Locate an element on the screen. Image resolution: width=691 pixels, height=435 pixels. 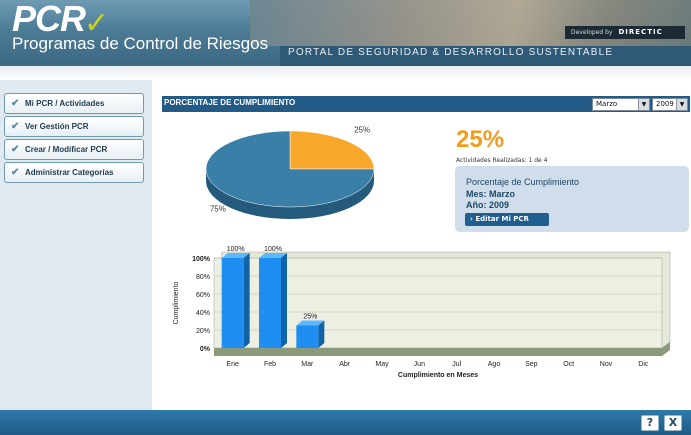
bar-side-Mar is located at coordinates (321, 334).